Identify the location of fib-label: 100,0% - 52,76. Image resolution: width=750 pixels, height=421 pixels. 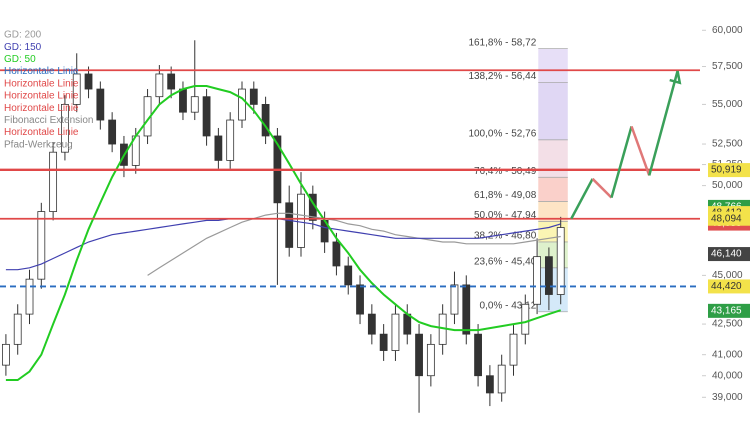
(502, 133).